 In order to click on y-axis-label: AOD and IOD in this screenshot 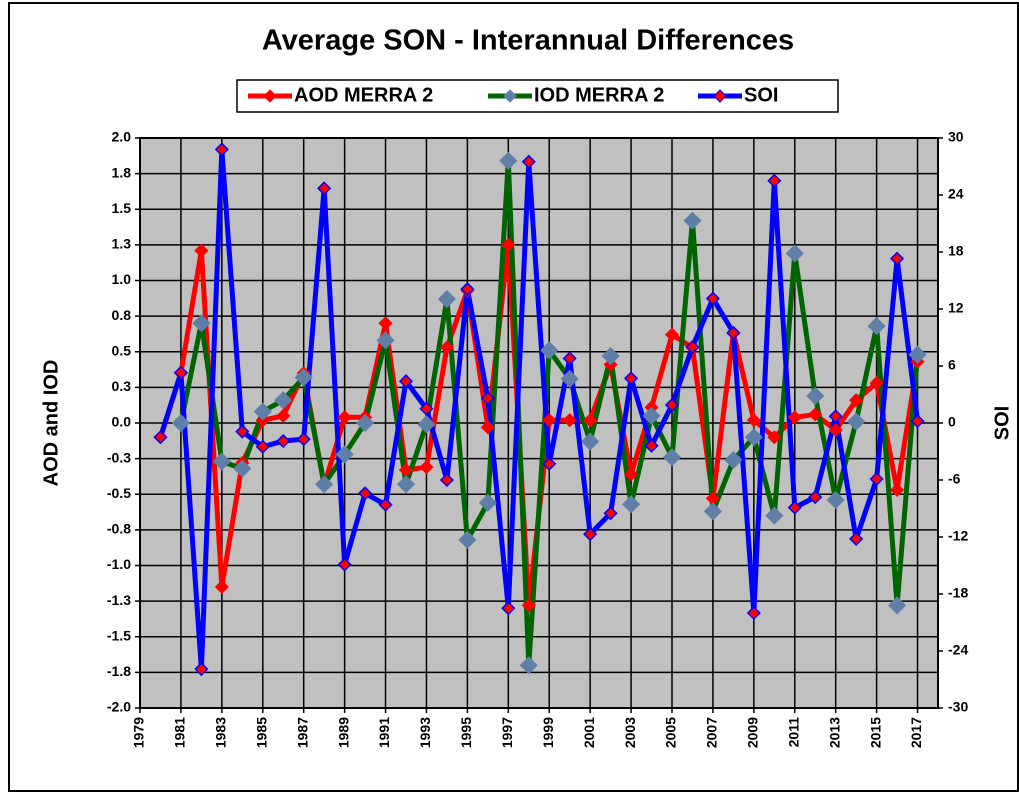, I will do `click(51, 423)`.